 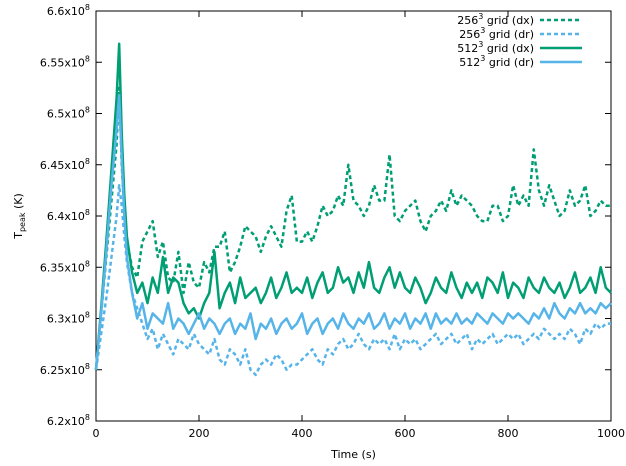 I want to click on y-tick-mantissa: 6.25, so click(x=52, y=370).